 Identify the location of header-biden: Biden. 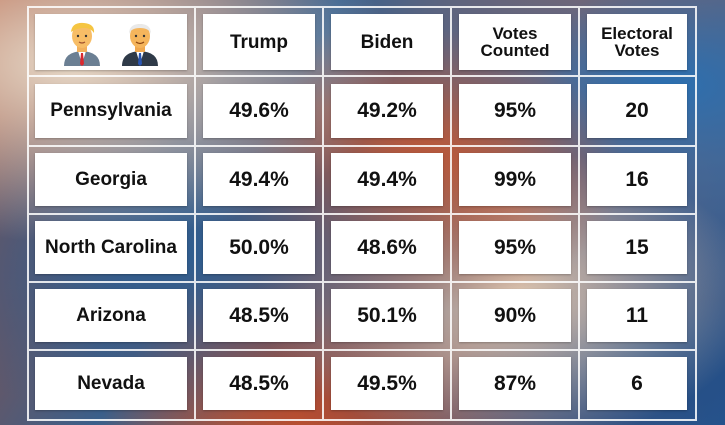
(387, 42).